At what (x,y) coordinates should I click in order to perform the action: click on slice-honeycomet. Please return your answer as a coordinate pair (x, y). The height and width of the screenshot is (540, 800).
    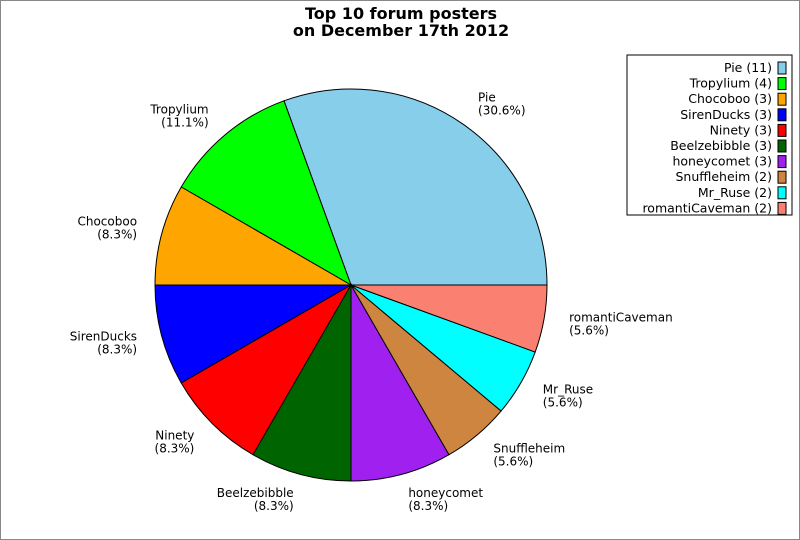
    Looking at the image, I should click on (400, 382).